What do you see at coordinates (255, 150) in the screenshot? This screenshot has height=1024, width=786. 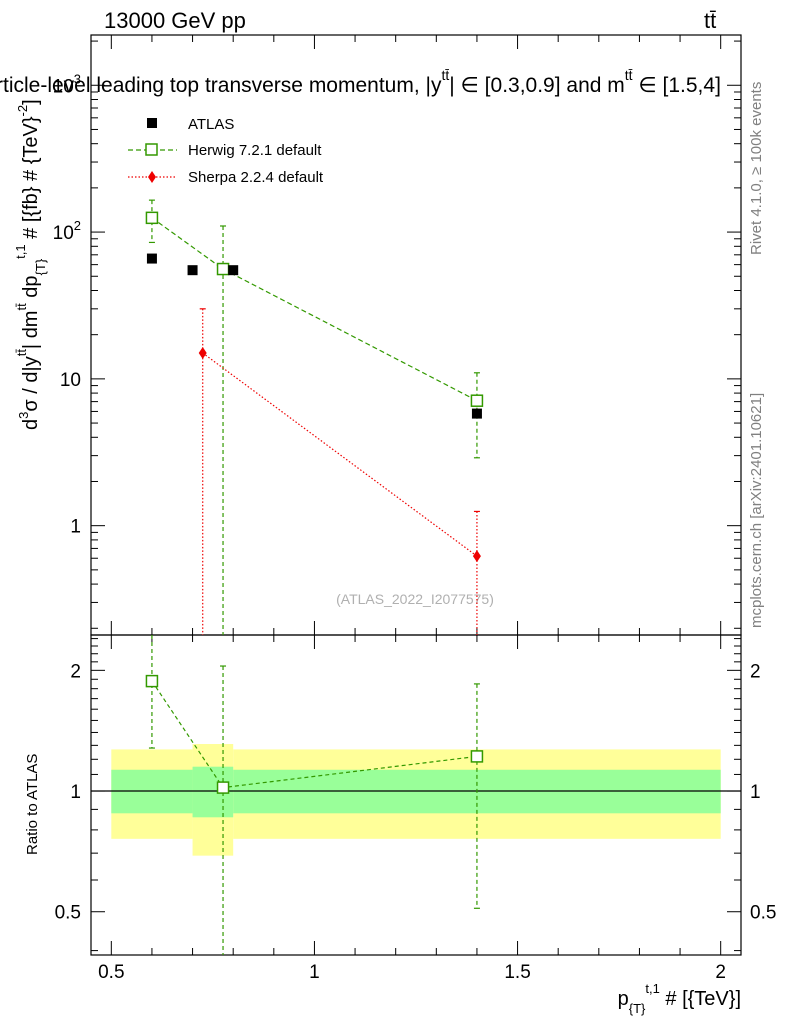 I see `legend-label-herwig: Herwig 7.2.1 default` at bounding box center [255, 150].